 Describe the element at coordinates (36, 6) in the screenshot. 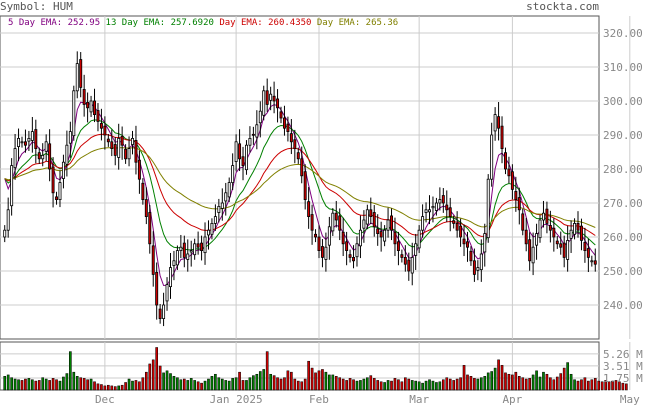

I see `symbol-label: Symbol: HUM` at that location.